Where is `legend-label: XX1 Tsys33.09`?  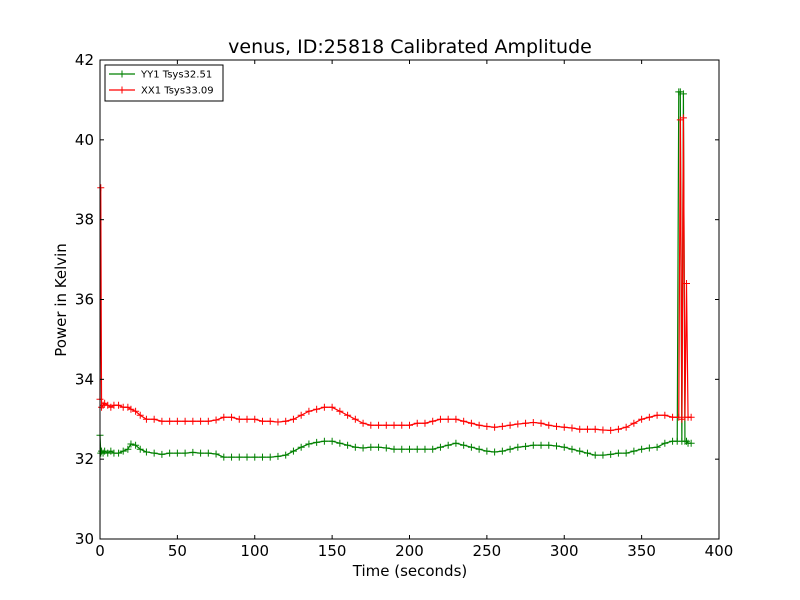
legend-label: XX1 Tsys33.09 is located at coordinates (177, 91).